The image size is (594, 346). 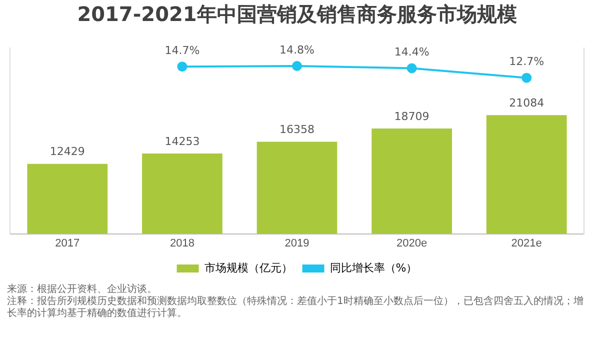 What do you see at coordinates (412, 52) in the screenshot?
I see `data-label: 14.4%` at bounding box center [412, 52].